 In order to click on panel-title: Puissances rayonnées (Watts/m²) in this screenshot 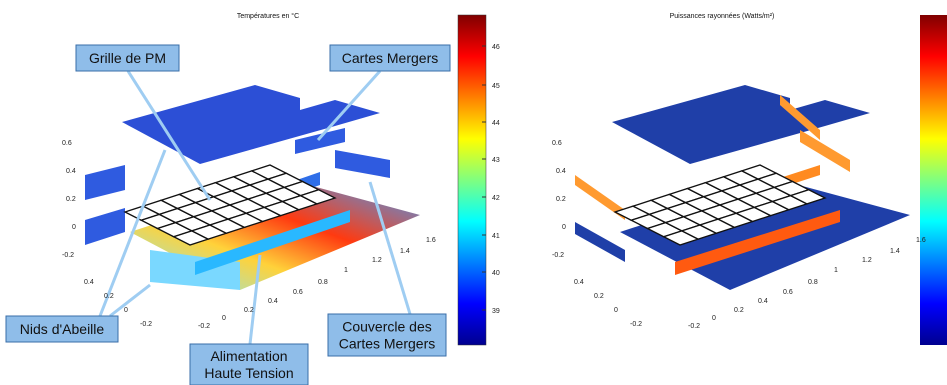, I will do `click(722, 16)`.